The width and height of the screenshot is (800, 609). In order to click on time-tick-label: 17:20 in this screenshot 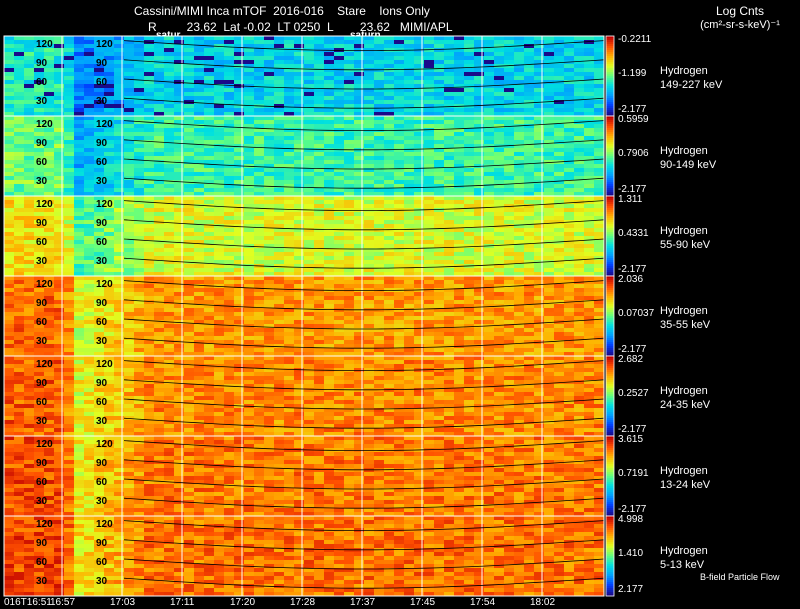, I will do `click(243, 602)`.